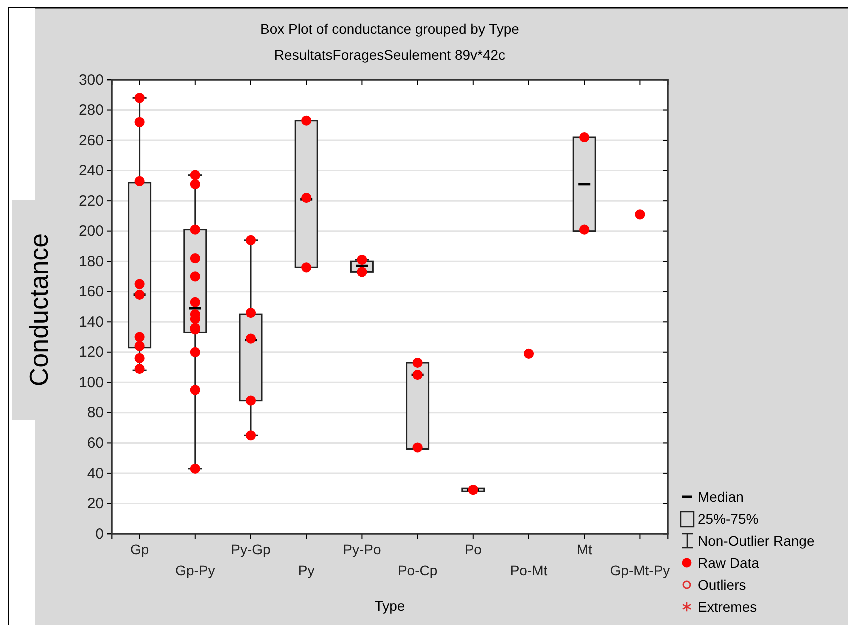 The height and width of the screenshot is (625, 848). Describe the element at coordinates (306, 570) in the screenshot. I see `x-tick-label: Py` at that location.